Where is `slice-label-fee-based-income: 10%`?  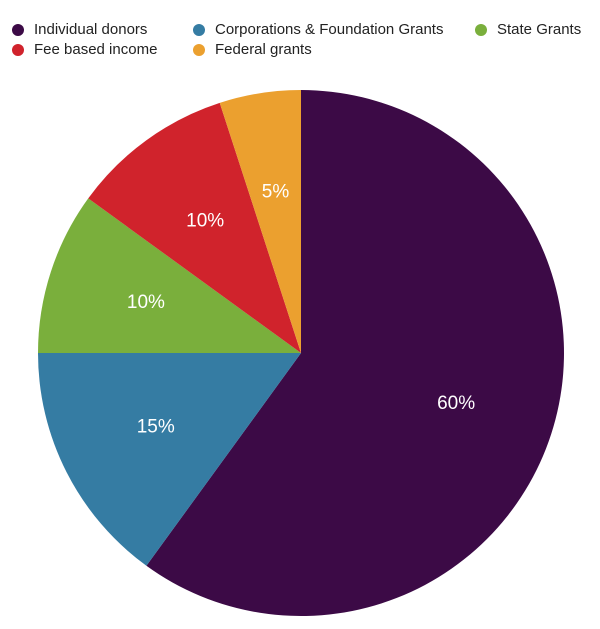 slice-label-fee-based-income: 10% is located at coordinates (205, 221).